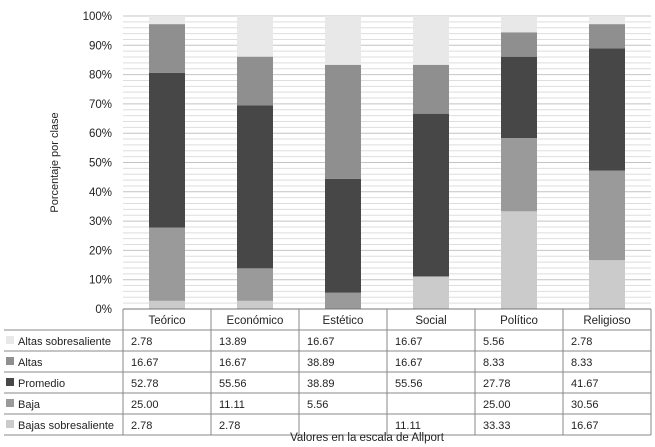  What do you see at coordinates (497, 384) in the screenshot?
I see `data-label: 27.78` at bounding box center [497, 384].